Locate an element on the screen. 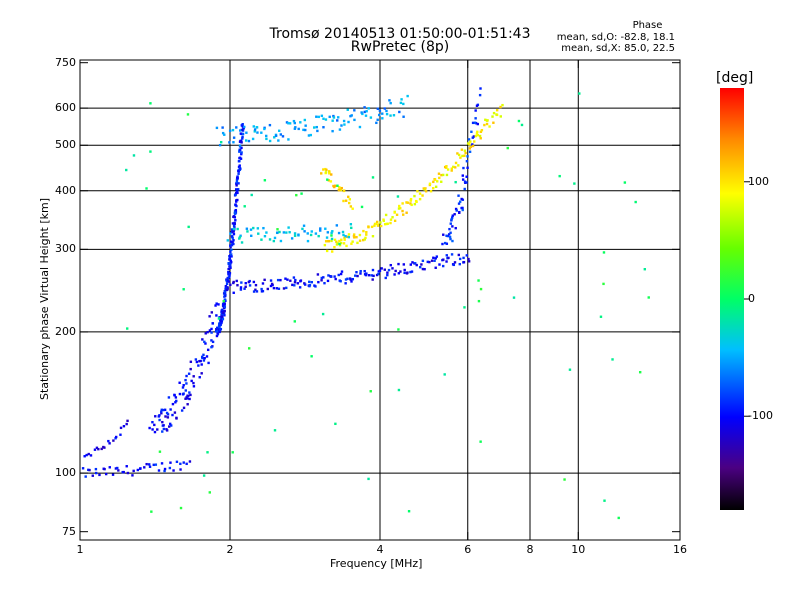  x-axis-label: Frequency [MHz] is located at coordinates (376, 563).